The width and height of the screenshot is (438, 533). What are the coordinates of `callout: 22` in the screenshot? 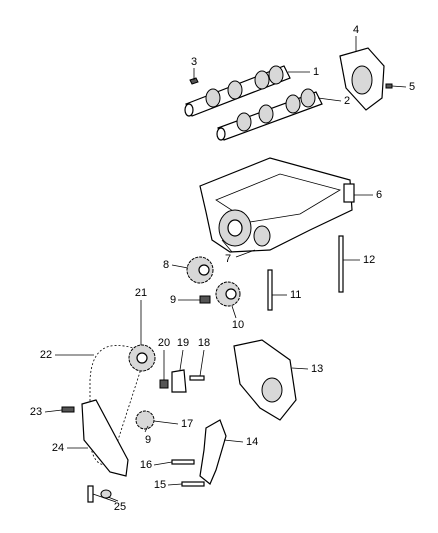 It's located at (46, 355).